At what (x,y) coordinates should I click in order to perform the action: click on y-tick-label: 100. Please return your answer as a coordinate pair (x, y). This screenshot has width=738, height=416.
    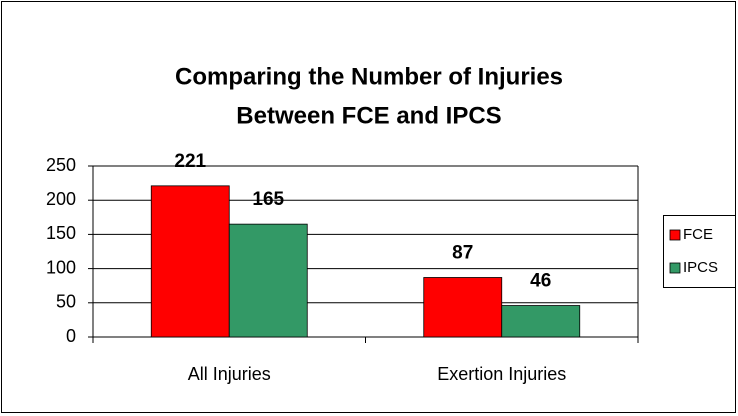
    Looking at the image, I should click on (61, 267).